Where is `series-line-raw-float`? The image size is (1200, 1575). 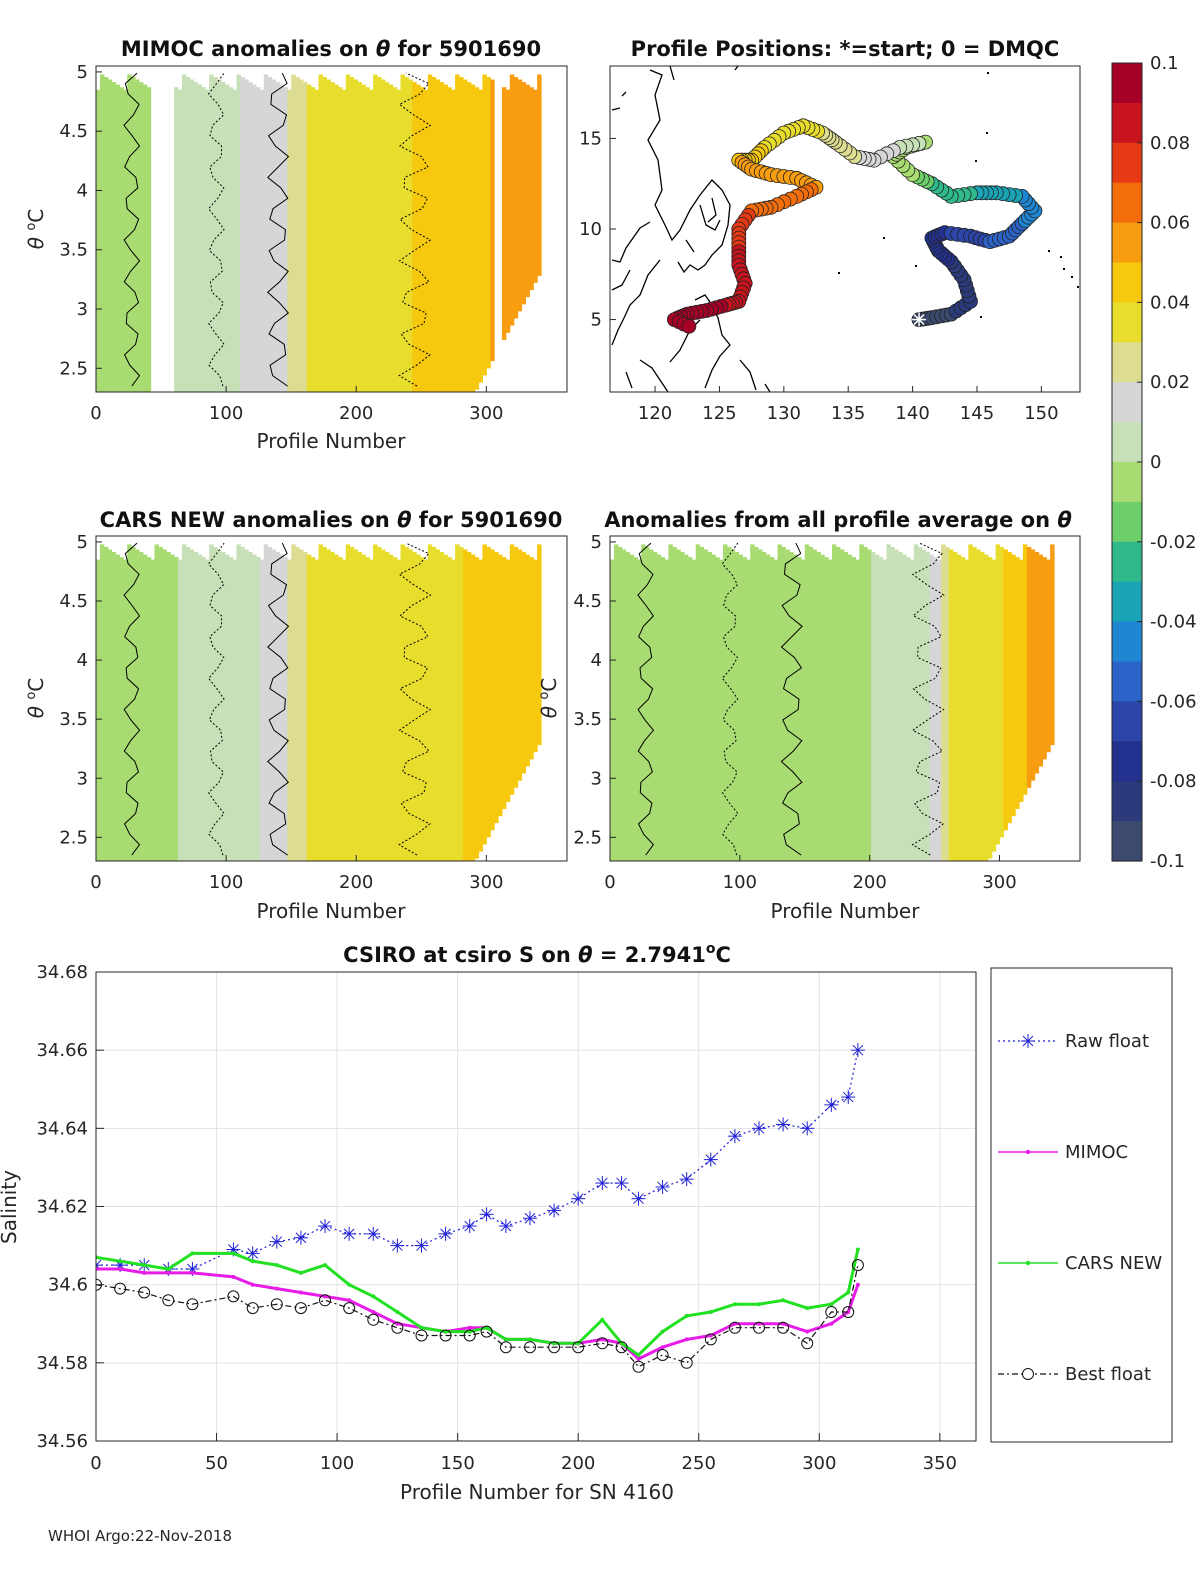
series-line-raw-float is located at coordinates (477, 1160).